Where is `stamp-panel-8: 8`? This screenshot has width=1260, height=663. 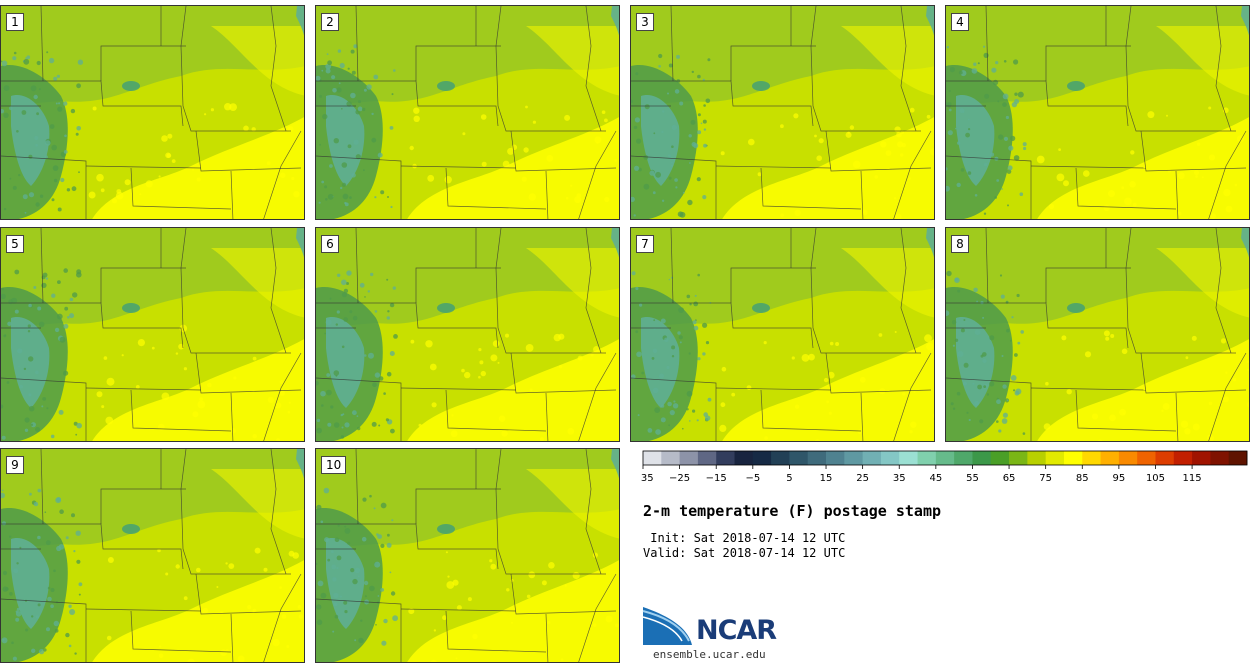
stamp-panel-8: 8 is located at coordinates (1097, 334).